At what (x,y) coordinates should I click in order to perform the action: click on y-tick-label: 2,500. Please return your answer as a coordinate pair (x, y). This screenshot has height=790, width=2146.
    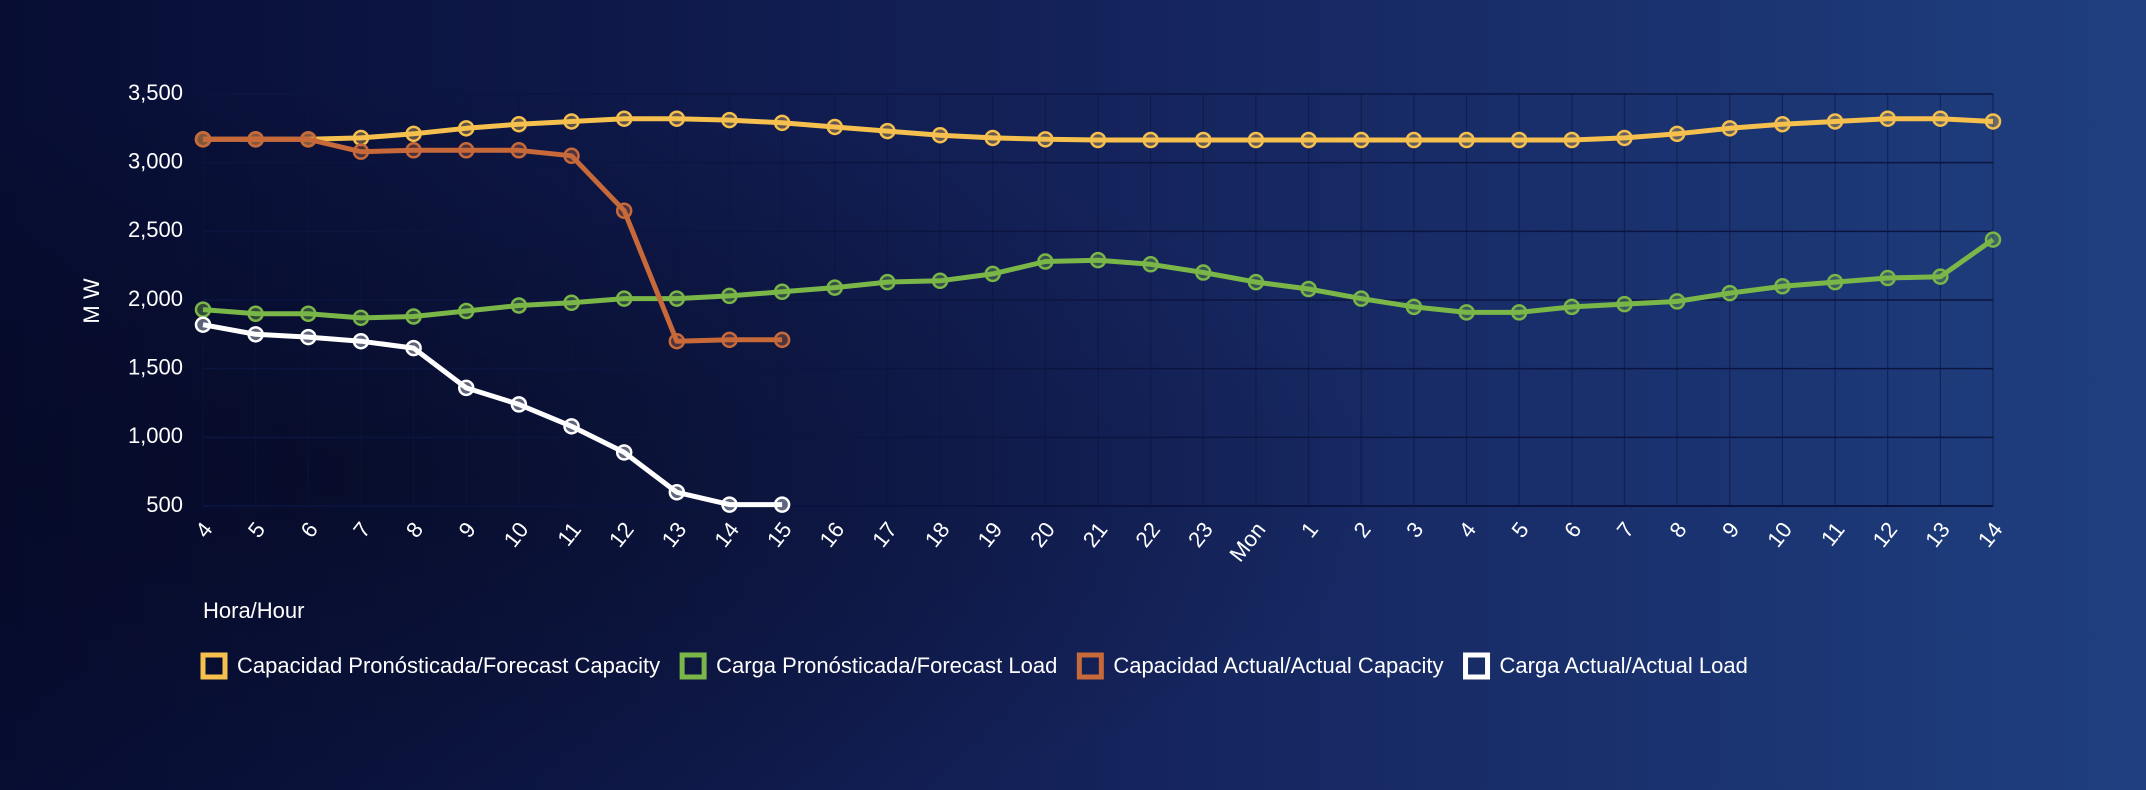
    Looking at the image, I should click on (155, 229).